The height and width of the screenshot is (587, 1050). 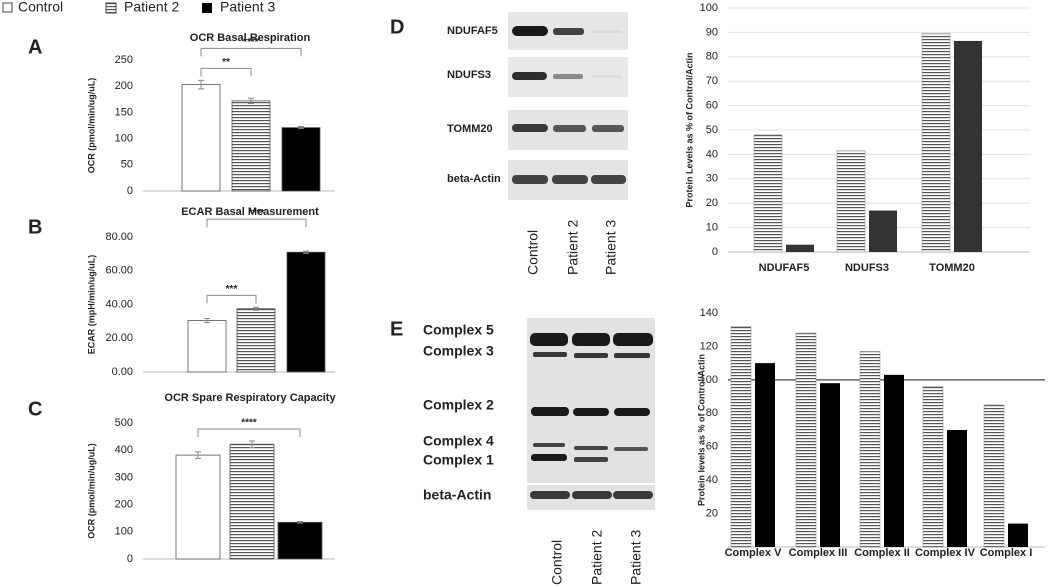 I want to click on chart-title: OCR Basal Respiration, so click(x=250, y=38).